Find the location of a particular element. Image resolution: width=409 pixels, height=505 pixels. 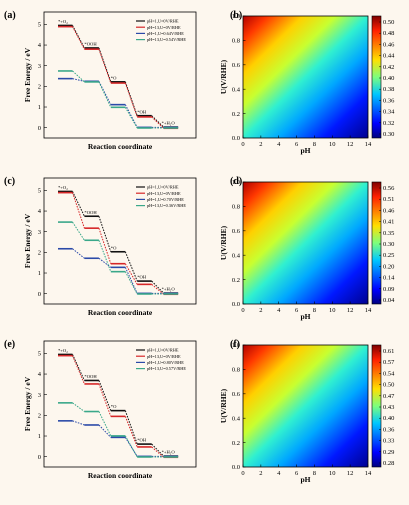

colorbar-tick-label: 0.25 is located at coordinates (388, 255).